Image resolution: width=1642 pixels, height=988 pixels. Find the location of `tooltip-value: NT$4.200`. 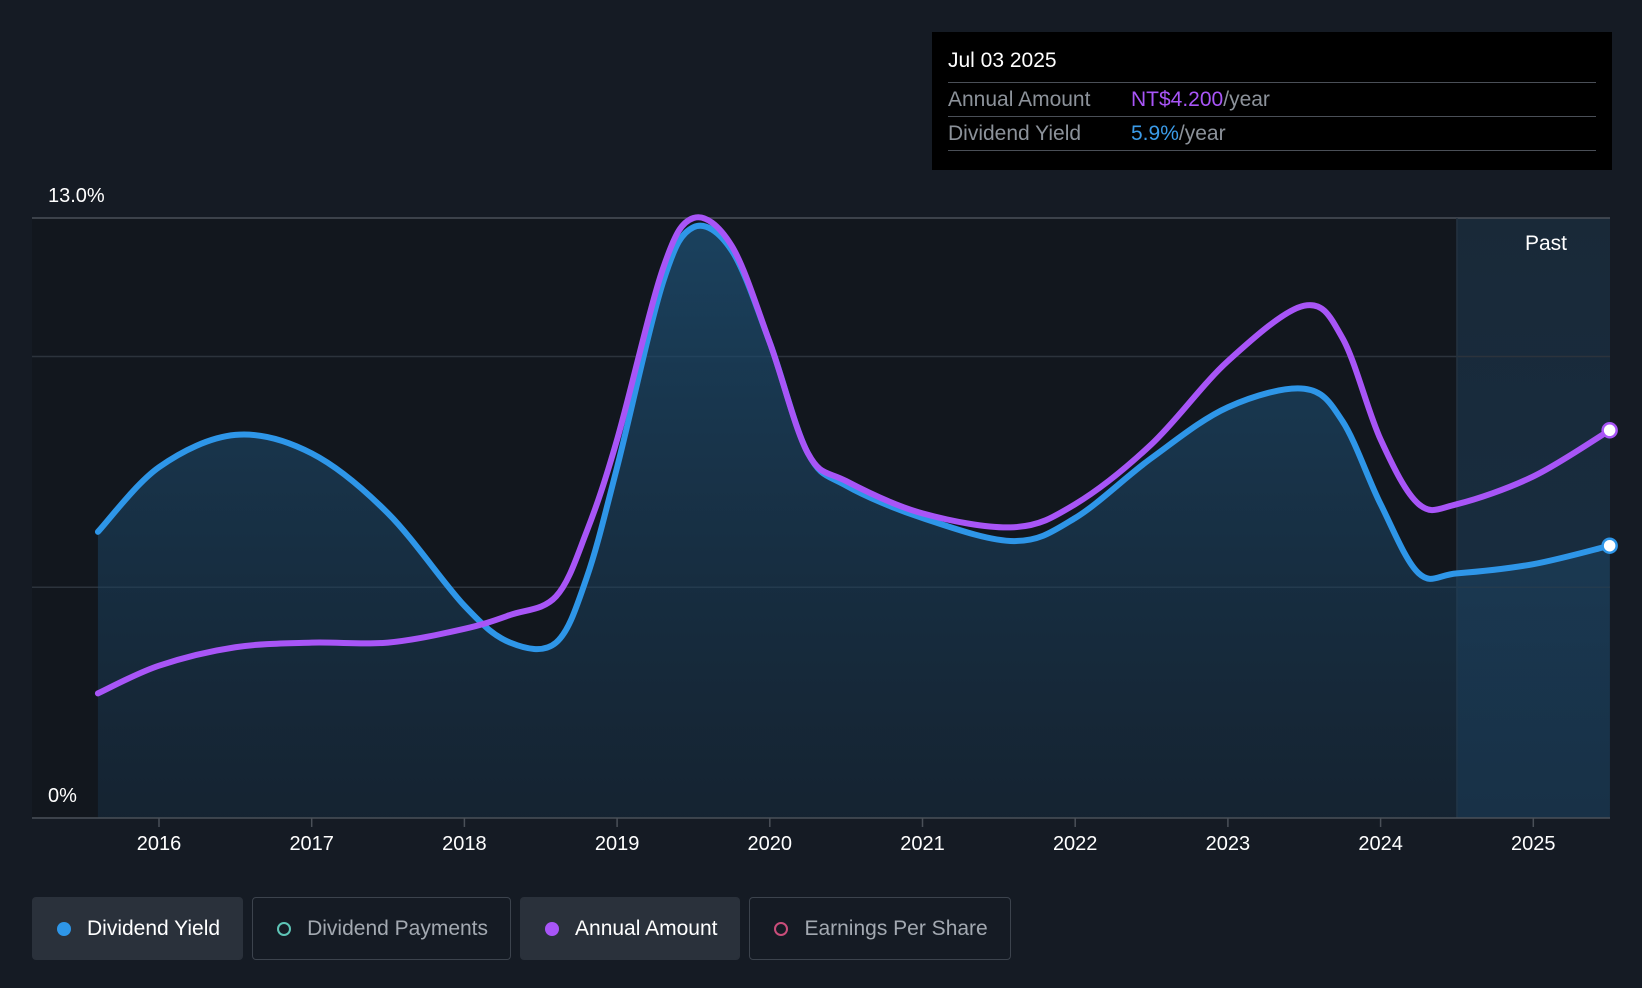

tooltip-value: NT$4.200 is located at coordinates (1177, 99).